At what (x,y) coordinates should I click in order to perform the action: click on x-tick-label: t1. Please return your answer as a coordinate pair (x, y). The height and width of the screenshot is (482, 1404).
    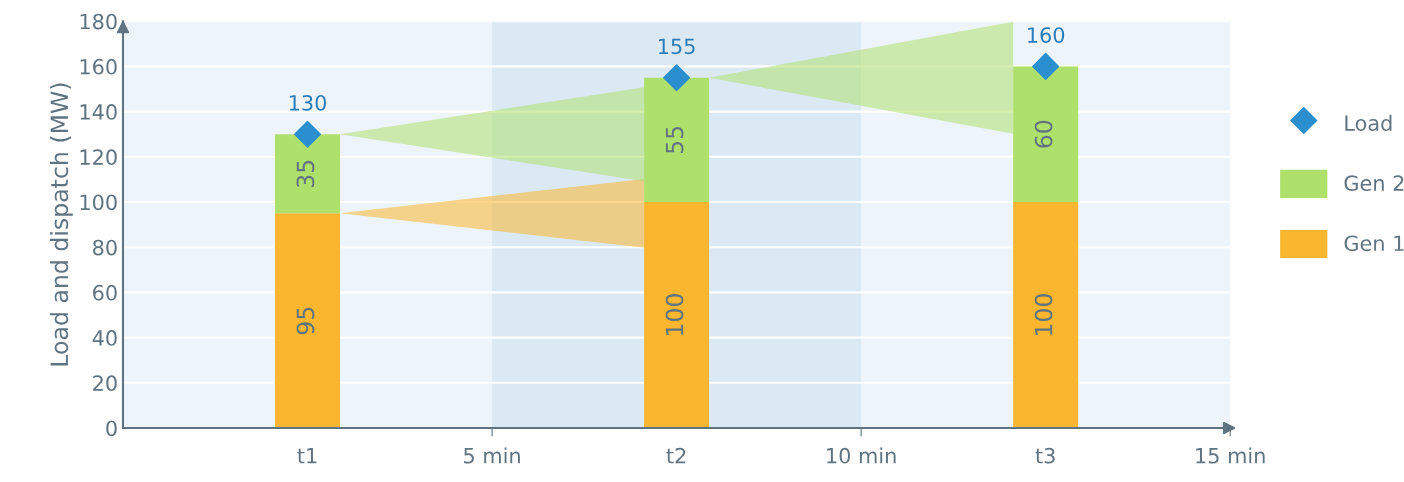
    Looking at the image, I should click on (307, 456).